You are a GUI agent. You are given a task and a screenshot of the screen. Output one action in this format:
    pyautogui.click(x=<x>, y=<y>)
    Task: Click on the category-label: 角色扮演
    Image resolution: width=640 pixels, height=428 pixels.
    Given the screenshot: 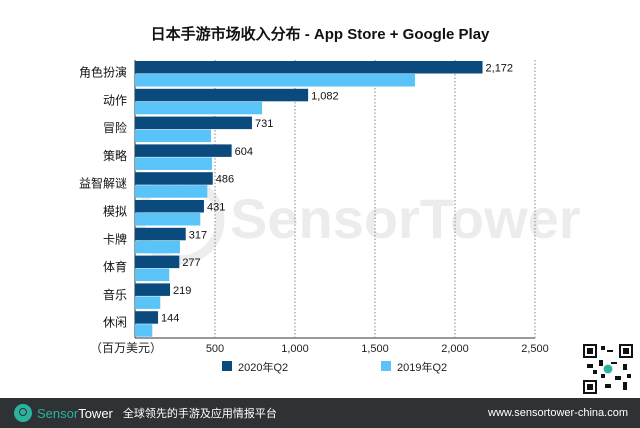 What is the action you would take?
    pyautogui.click(x=103, y=72)
    